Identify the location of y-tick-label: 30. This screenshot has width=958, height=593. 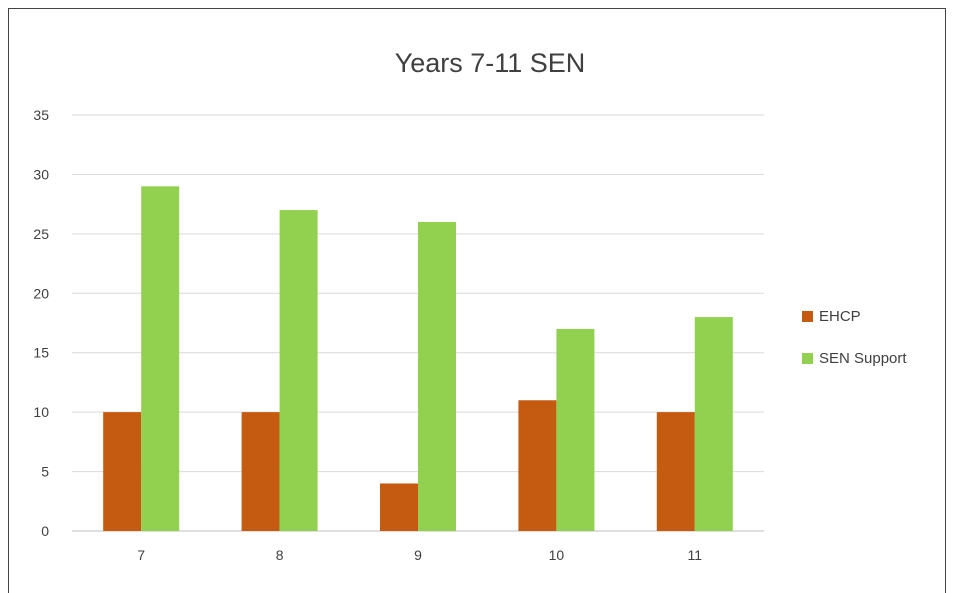
(41, 174).